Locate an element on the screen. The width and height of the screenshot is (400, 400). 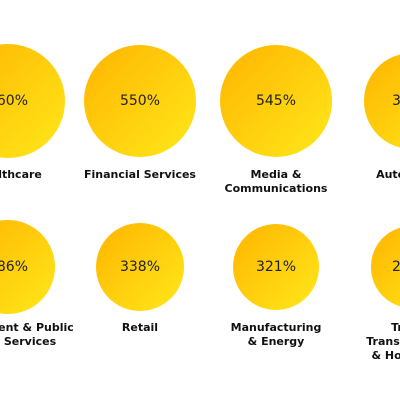
bubble-value-label: 560% is located at coordinates (14, 101).